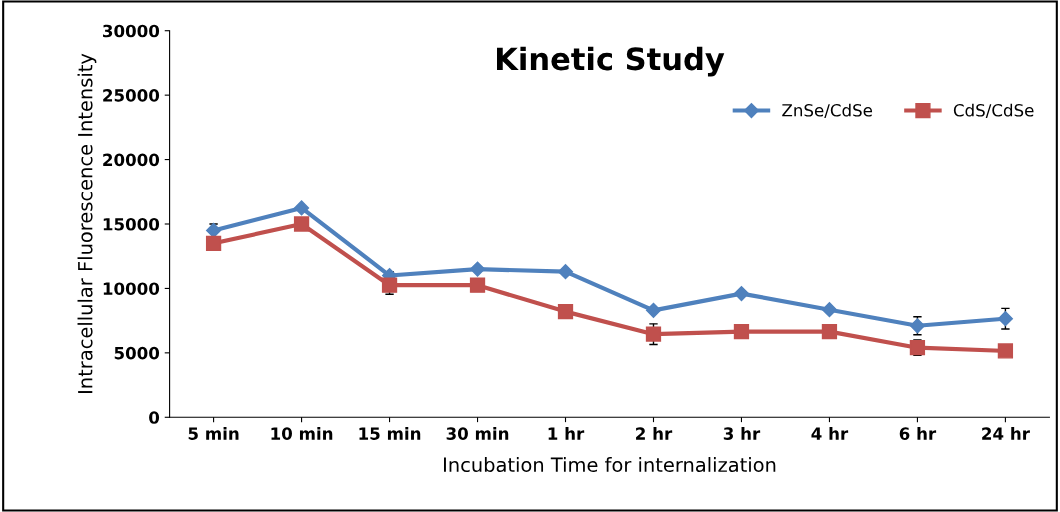  What do you see at coordinates (154, 417) in the screenshot?
I see `y-tick-label: 0` at bounding box center [154, 417].